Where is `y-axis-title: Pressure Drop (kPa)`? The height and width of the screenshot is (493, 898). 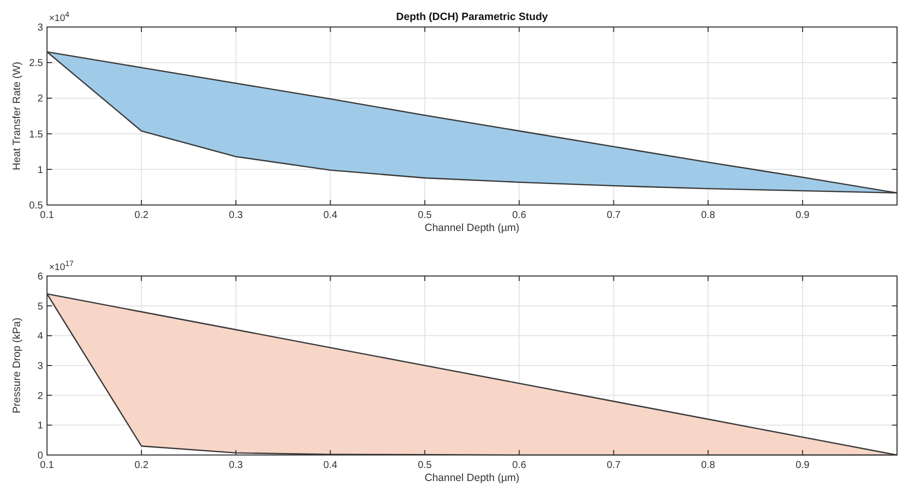 y-axis-title: Pressure Drop (kPa) is located at coordinates (17, 366).